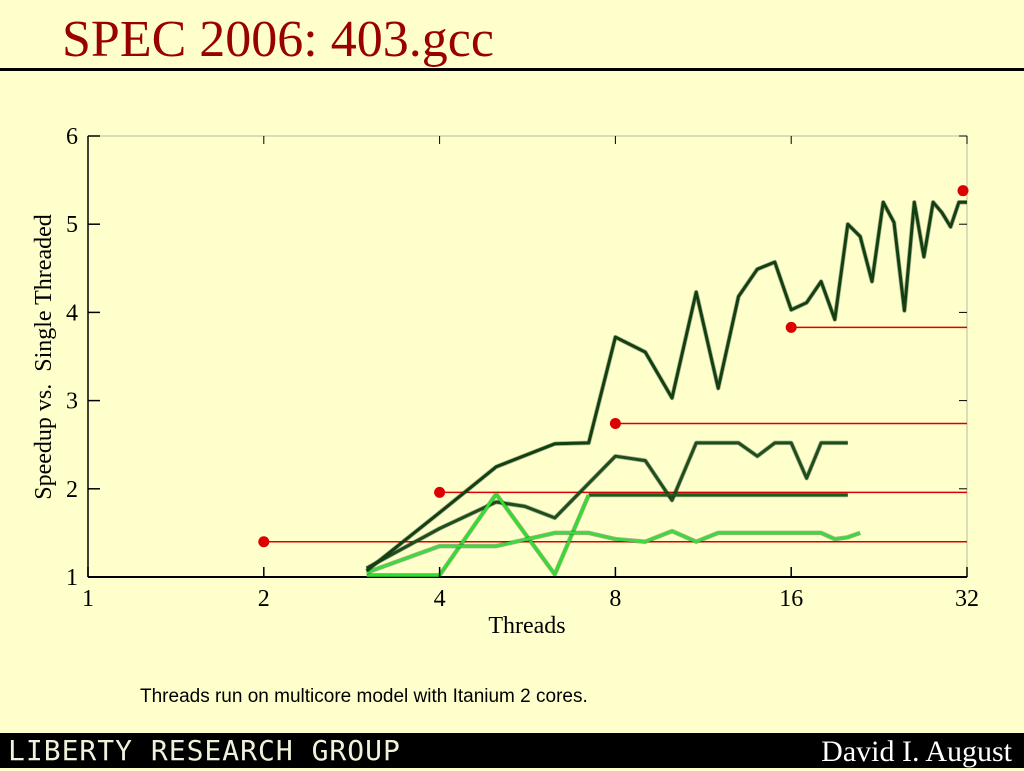 The image size is (1024, 771). What do you see at coordinates (440, 599) in the screenshot?
I see `x-tick-label: 4` at bounding box center [440, 599].